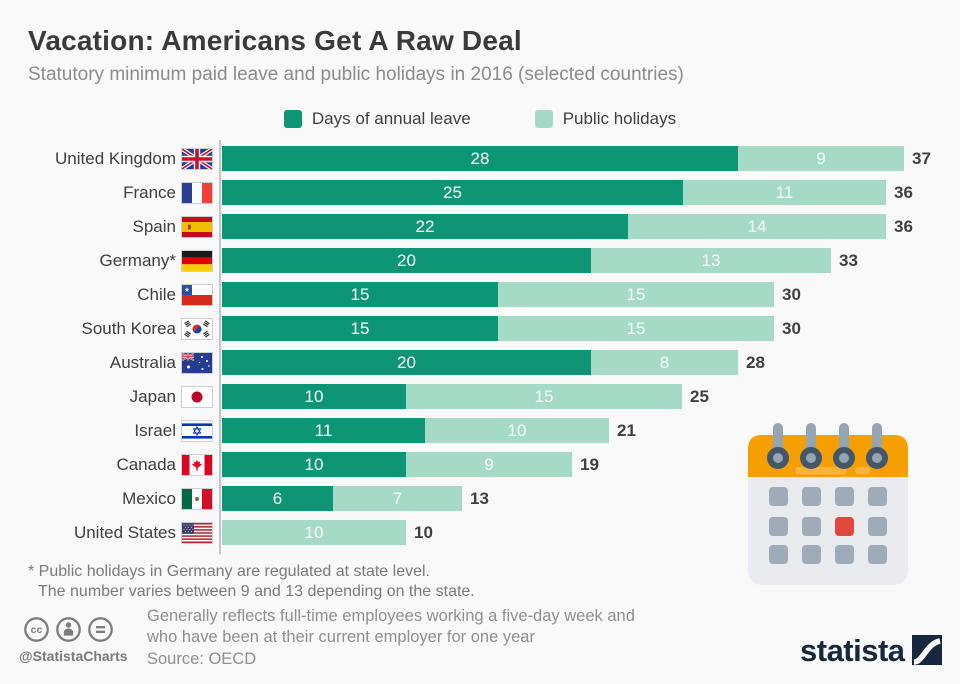 The width and height of the screenshot is (960, 684). Describe the element at coordinates (83, 629) in the screenshot. I see `cc-icons: cc` at that location.